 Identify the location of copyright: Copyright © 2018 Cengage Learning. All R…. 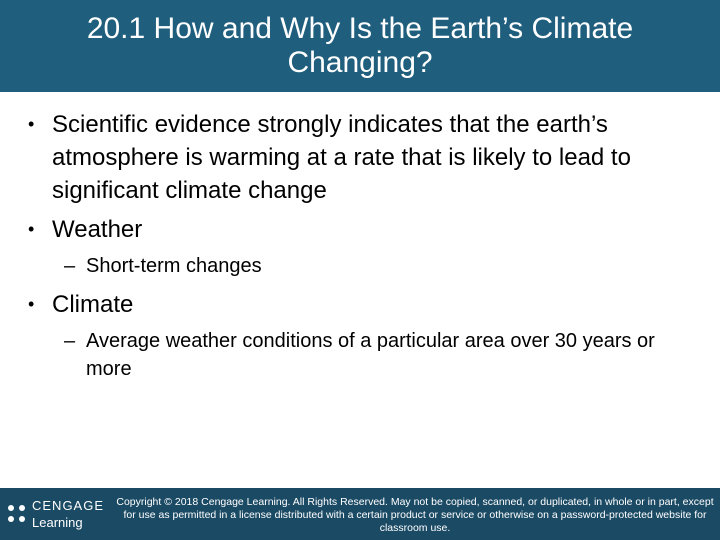
(415, 515).